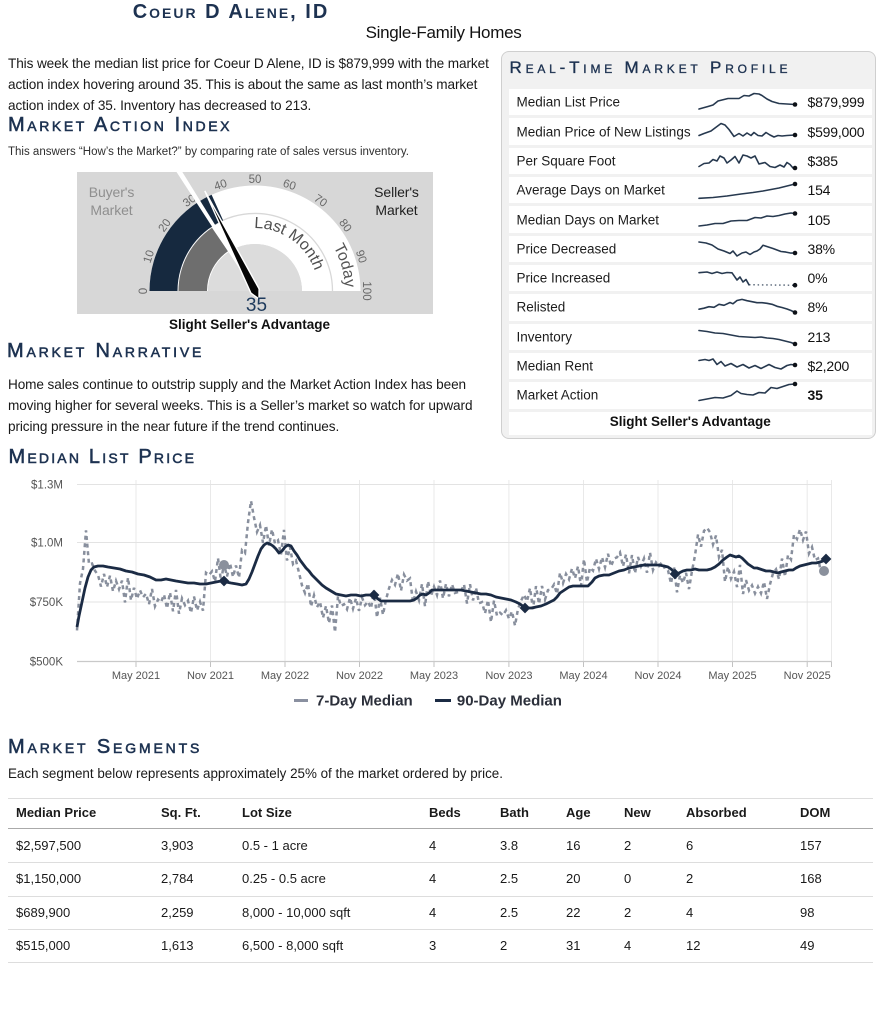 This screenshot has height=1030, width=887. Describe the element at coordinates (366, 290) in the screenshot. I see `svg-text: 100` at that location.